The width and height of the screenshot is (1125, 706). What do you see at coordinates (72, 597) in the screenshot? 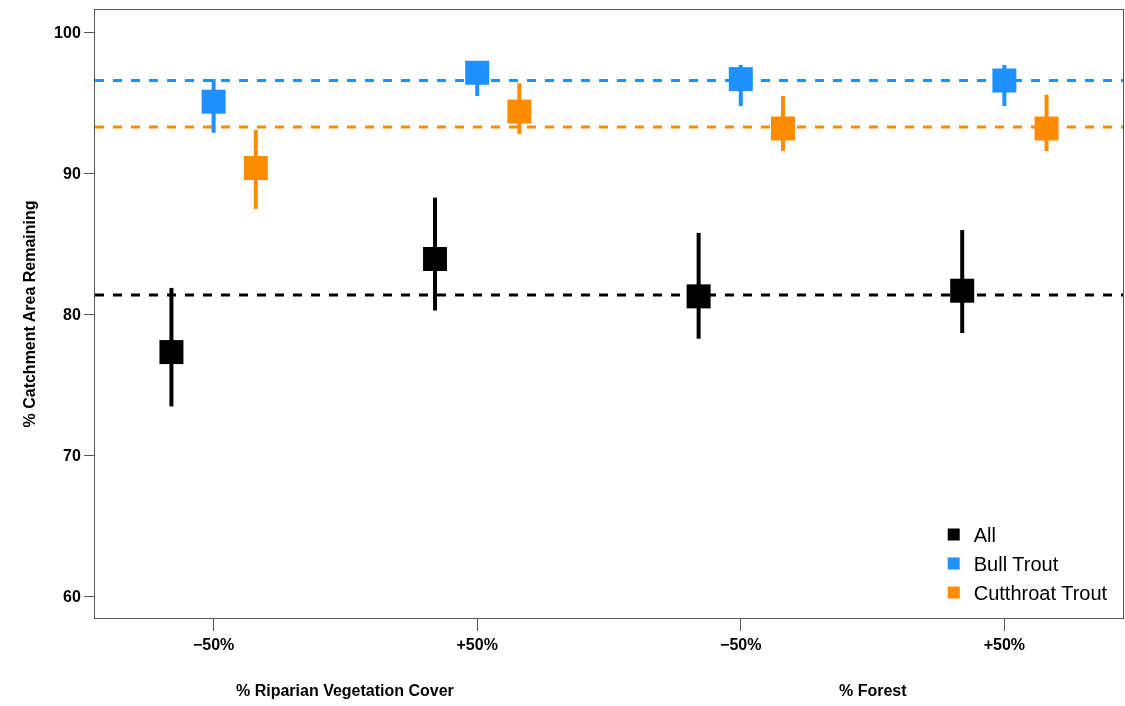
I see `y-tick-label: 60` at bounding box center [72, 597].